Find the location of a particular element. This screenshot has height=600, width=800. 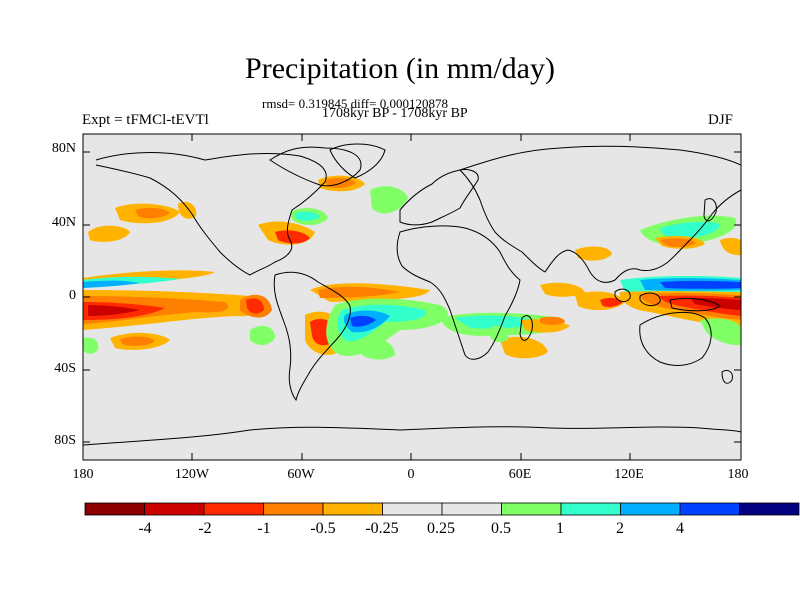

colorbar-label: 0.25 is located at coordinates (441, 528).